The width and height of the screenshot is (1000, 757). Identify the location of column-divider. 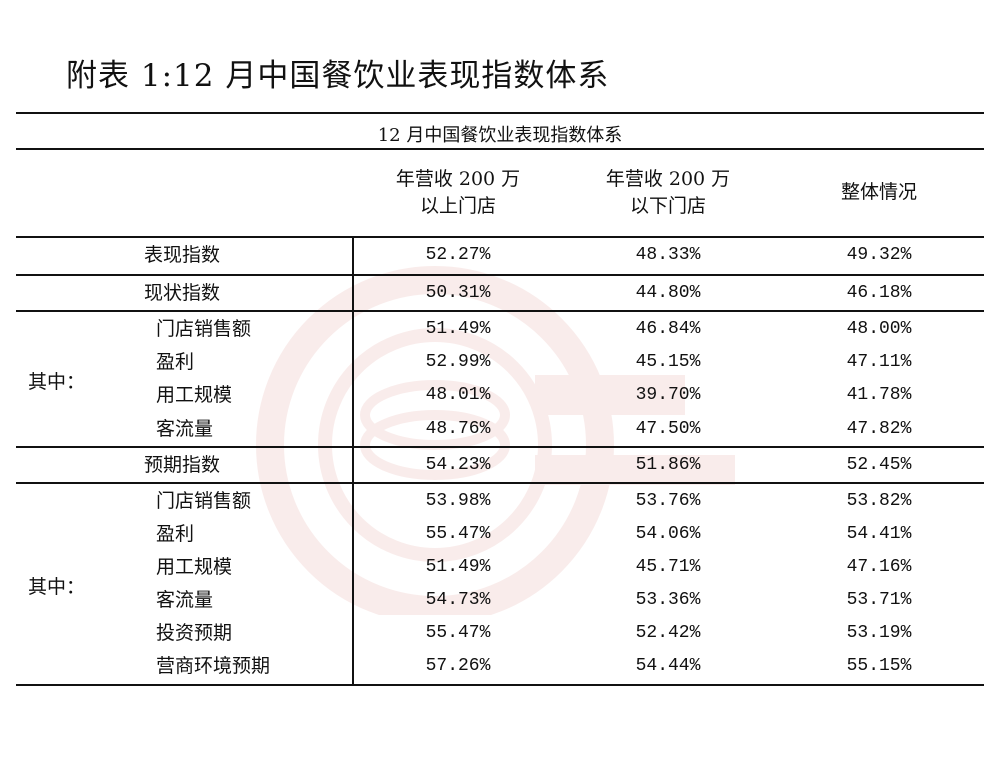
(353, 461).